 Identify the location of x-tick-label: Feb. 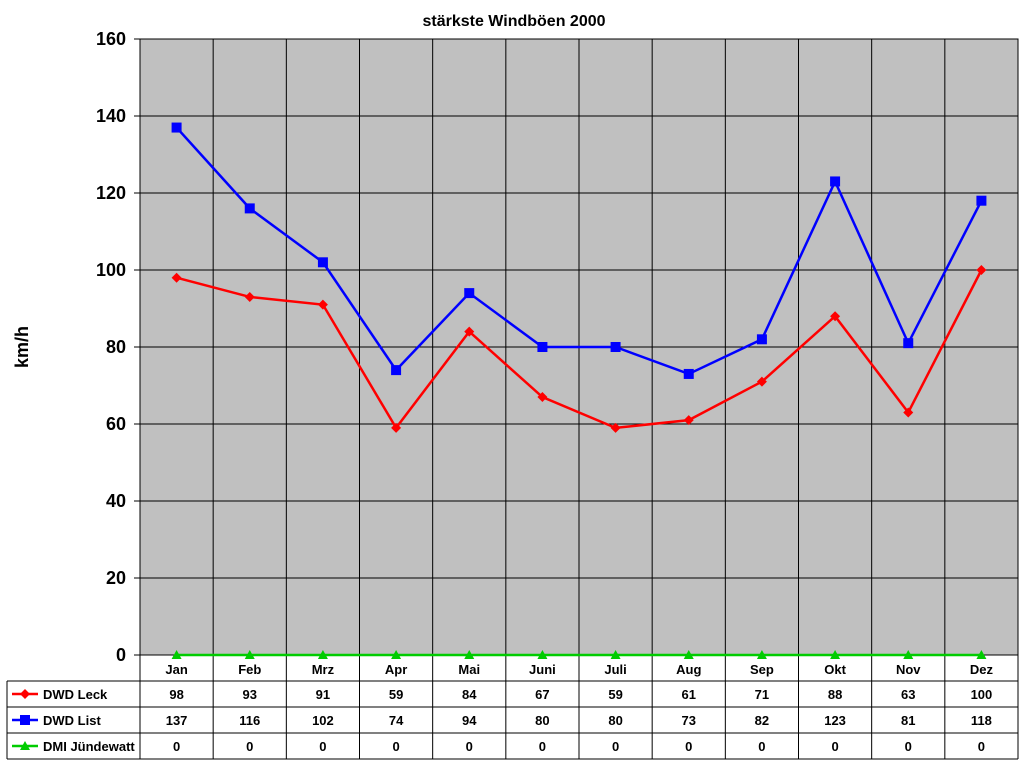
(249, 669).